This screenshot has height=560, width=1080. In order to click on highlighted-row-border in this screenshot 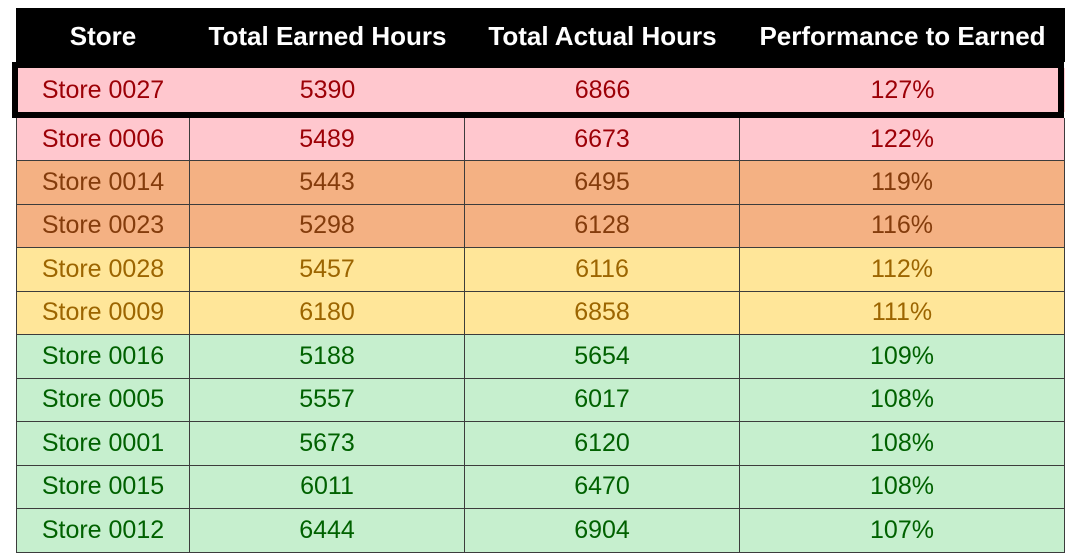, I will do `click(538, 90)`.